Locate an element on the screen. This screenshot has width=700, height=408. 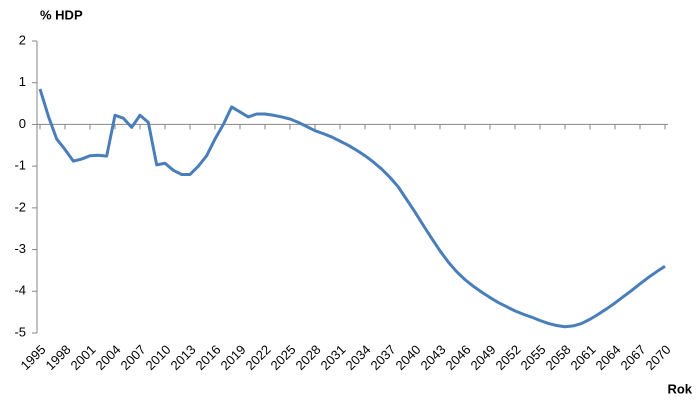
y-tick-label: -2 is located at coordinates (20, 206).